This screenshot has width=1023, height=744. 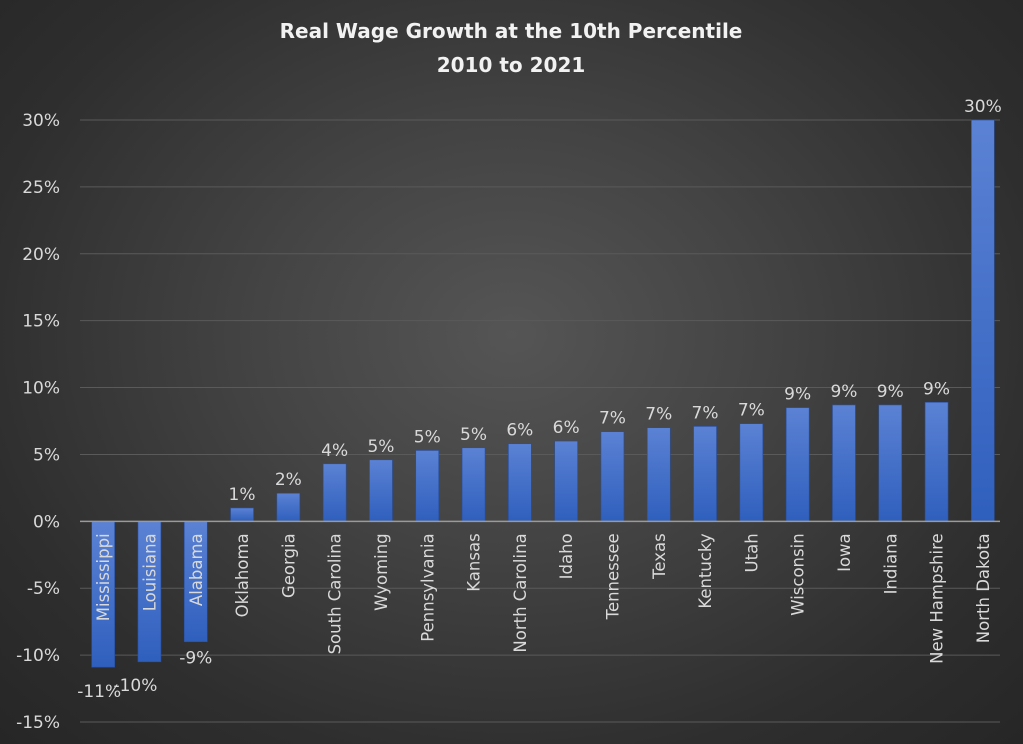 I want to click on data-label: -10%, so click(x=135, y=686).